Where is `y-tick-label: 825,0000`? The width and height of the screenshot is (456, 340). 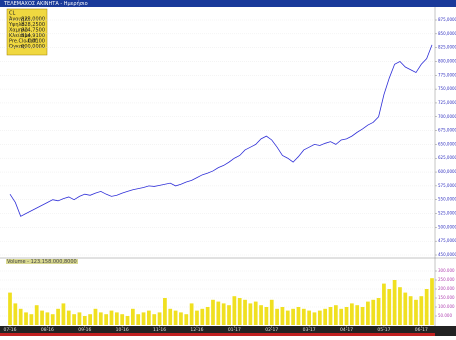
y-tick-label: 825,0000 is located at coordinates (447, 47).